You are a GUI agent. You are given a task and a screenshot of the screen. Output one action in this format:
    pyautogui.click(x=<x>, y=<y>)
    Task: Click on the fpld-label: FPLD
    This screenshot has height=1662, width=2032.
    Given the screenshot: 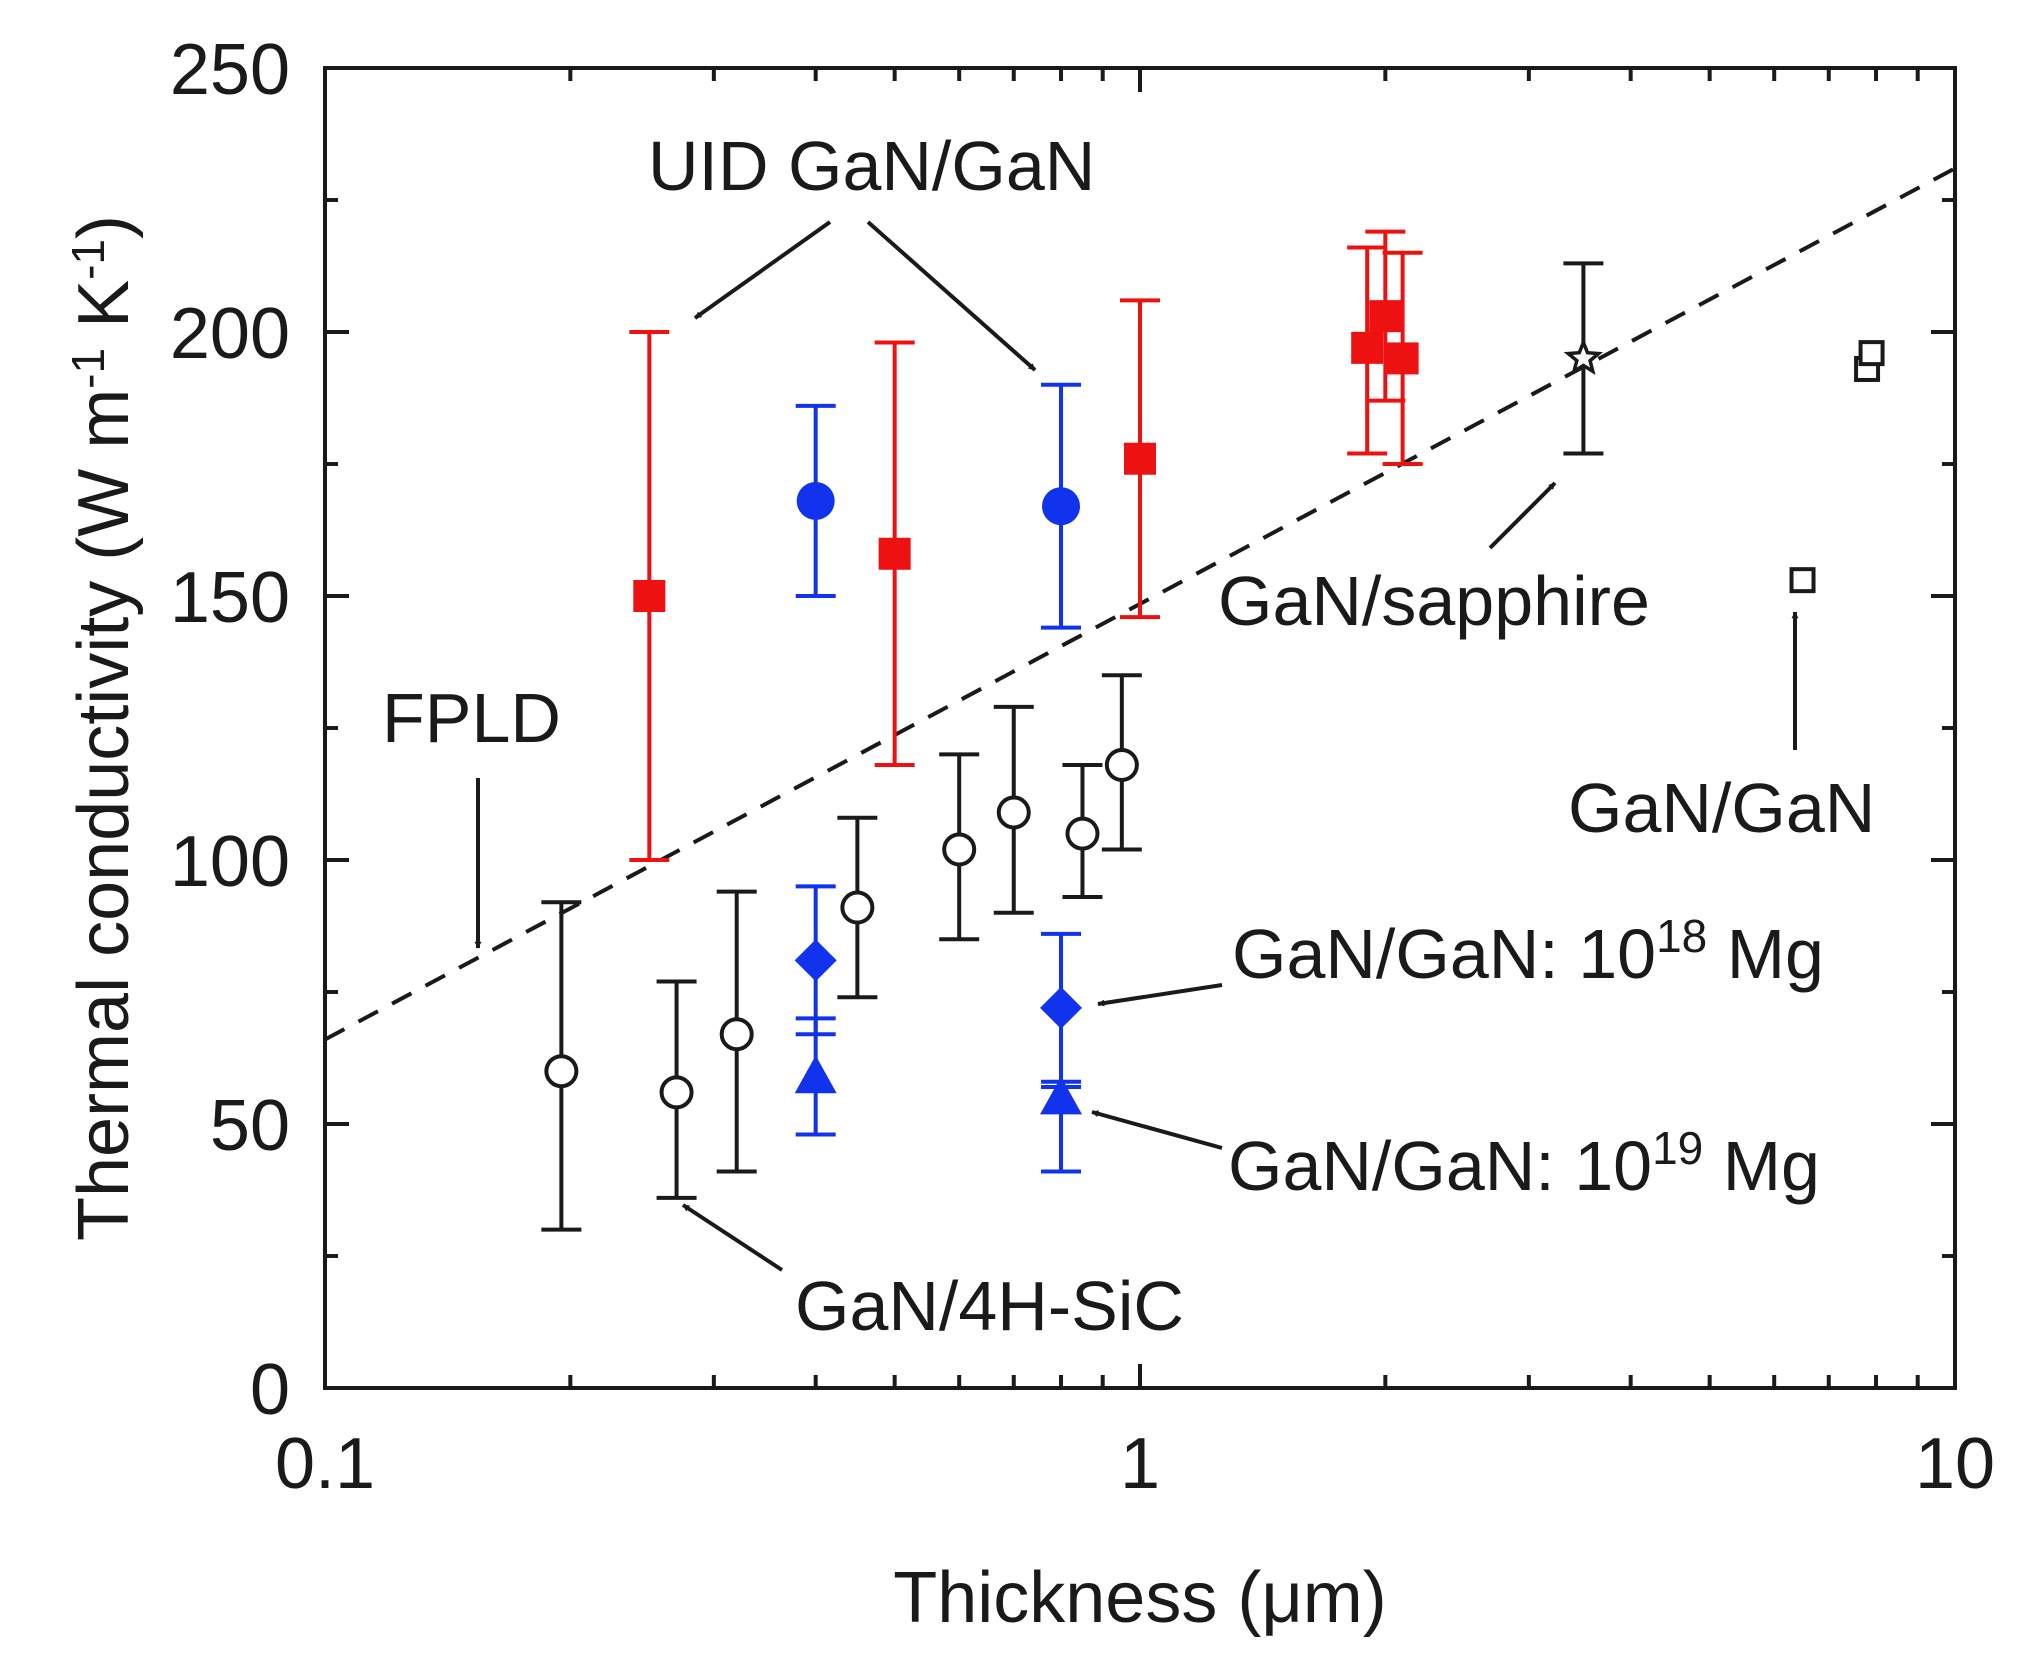 What is the action you would take?
    pyautogui.click(x=471, y=718)
    